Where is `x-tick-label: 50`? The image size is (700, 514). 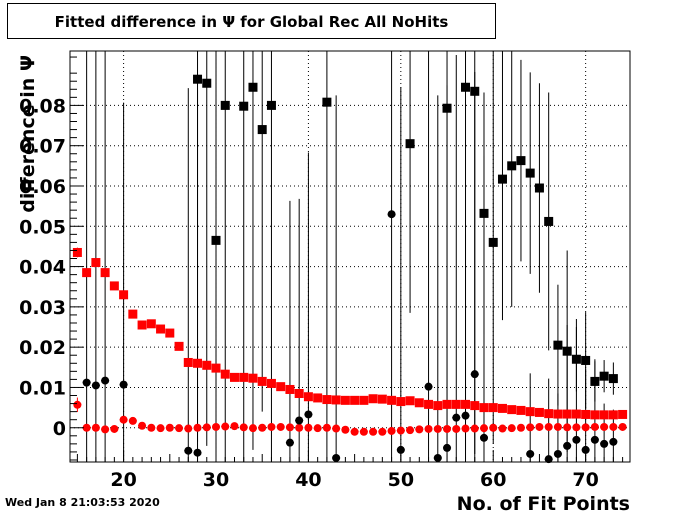
x-tick-label: 50 is located at coordinates (401, 480).